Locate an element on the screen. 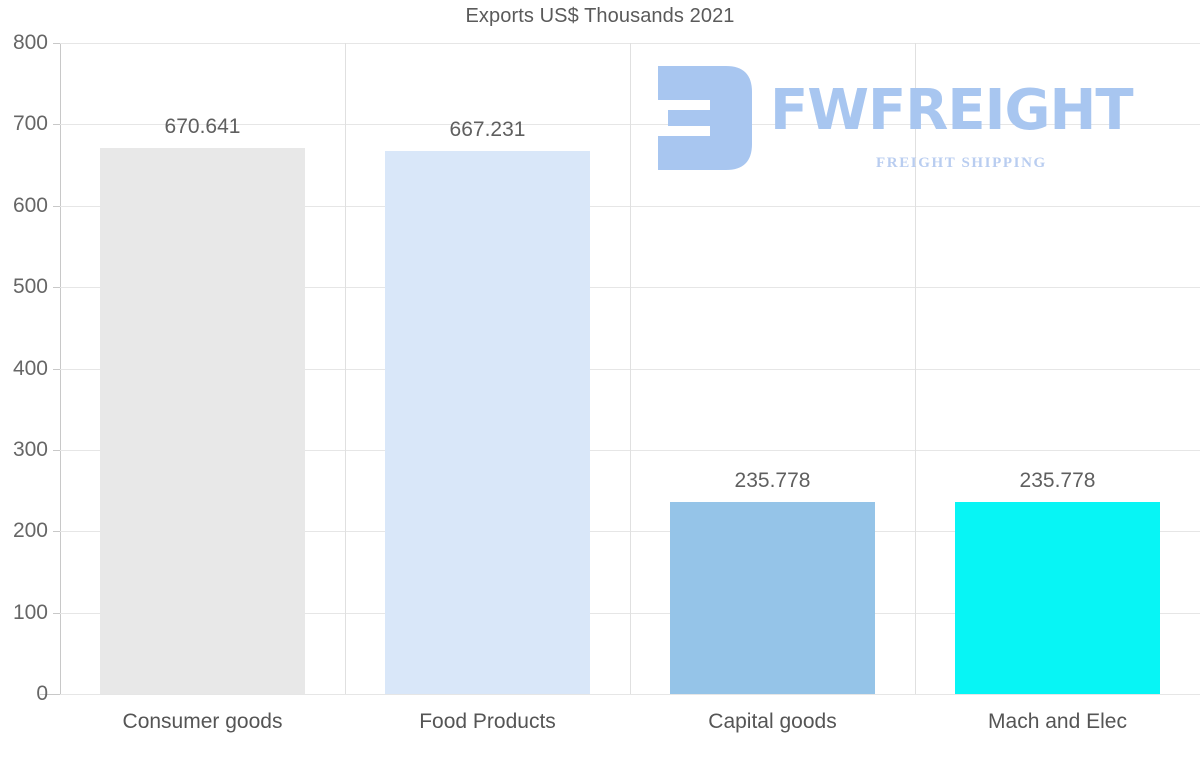  y-tick-label: 700 is located at coordinates (30, 124).